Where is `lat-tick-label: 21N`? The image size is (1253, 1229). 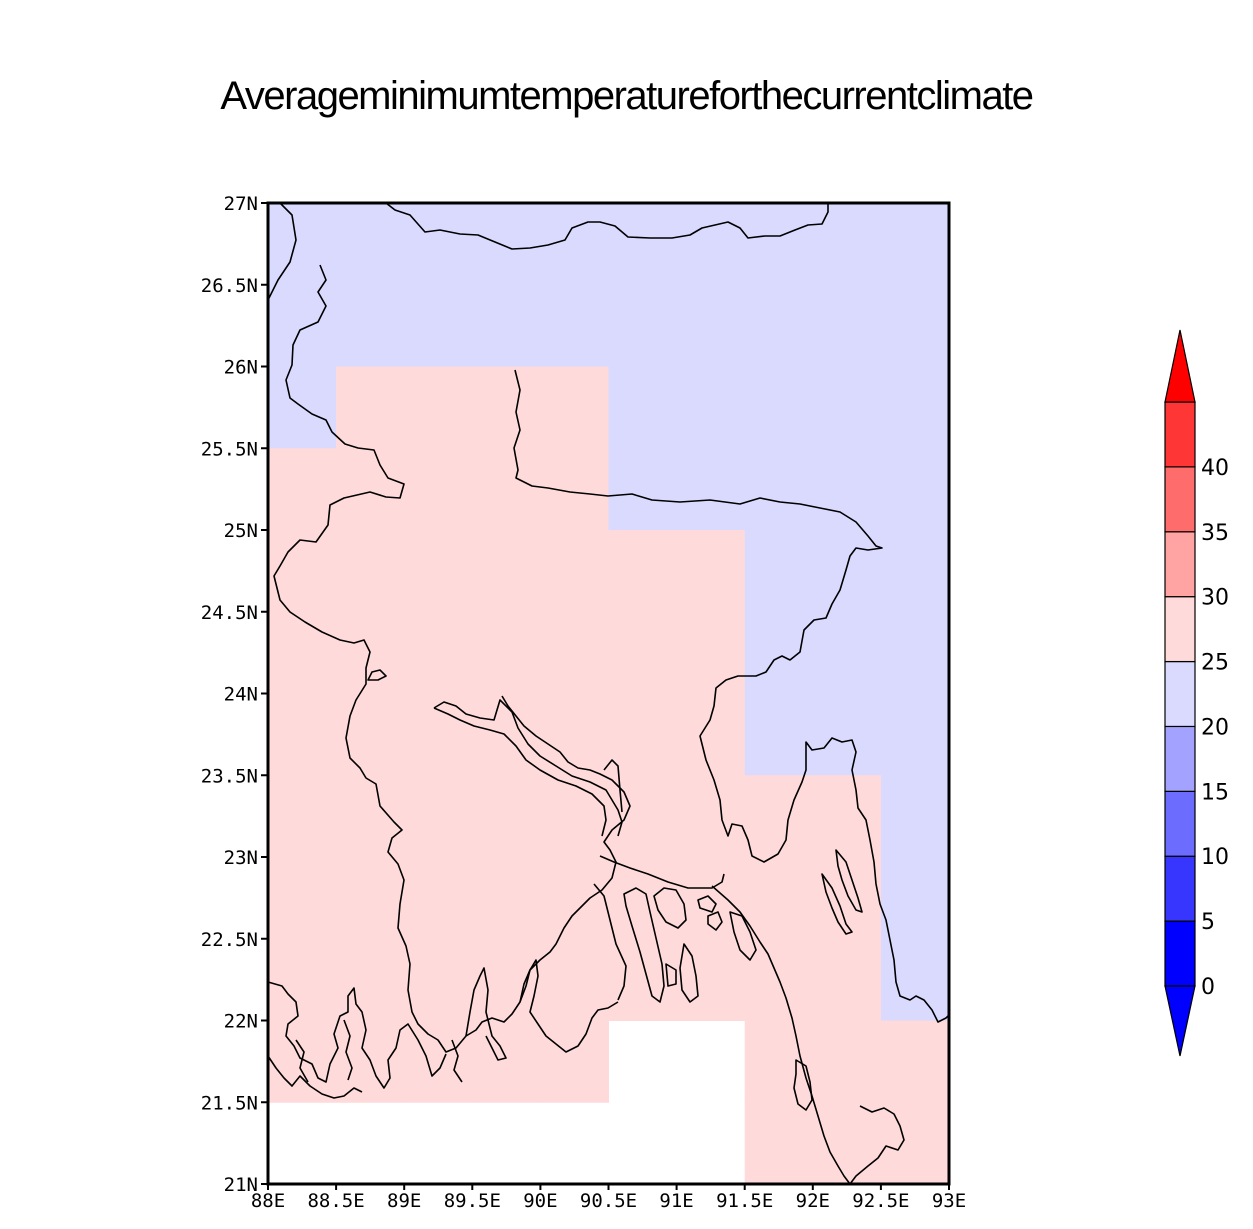
lat-tick-label: 21N is located at coordinates (241, 1185).